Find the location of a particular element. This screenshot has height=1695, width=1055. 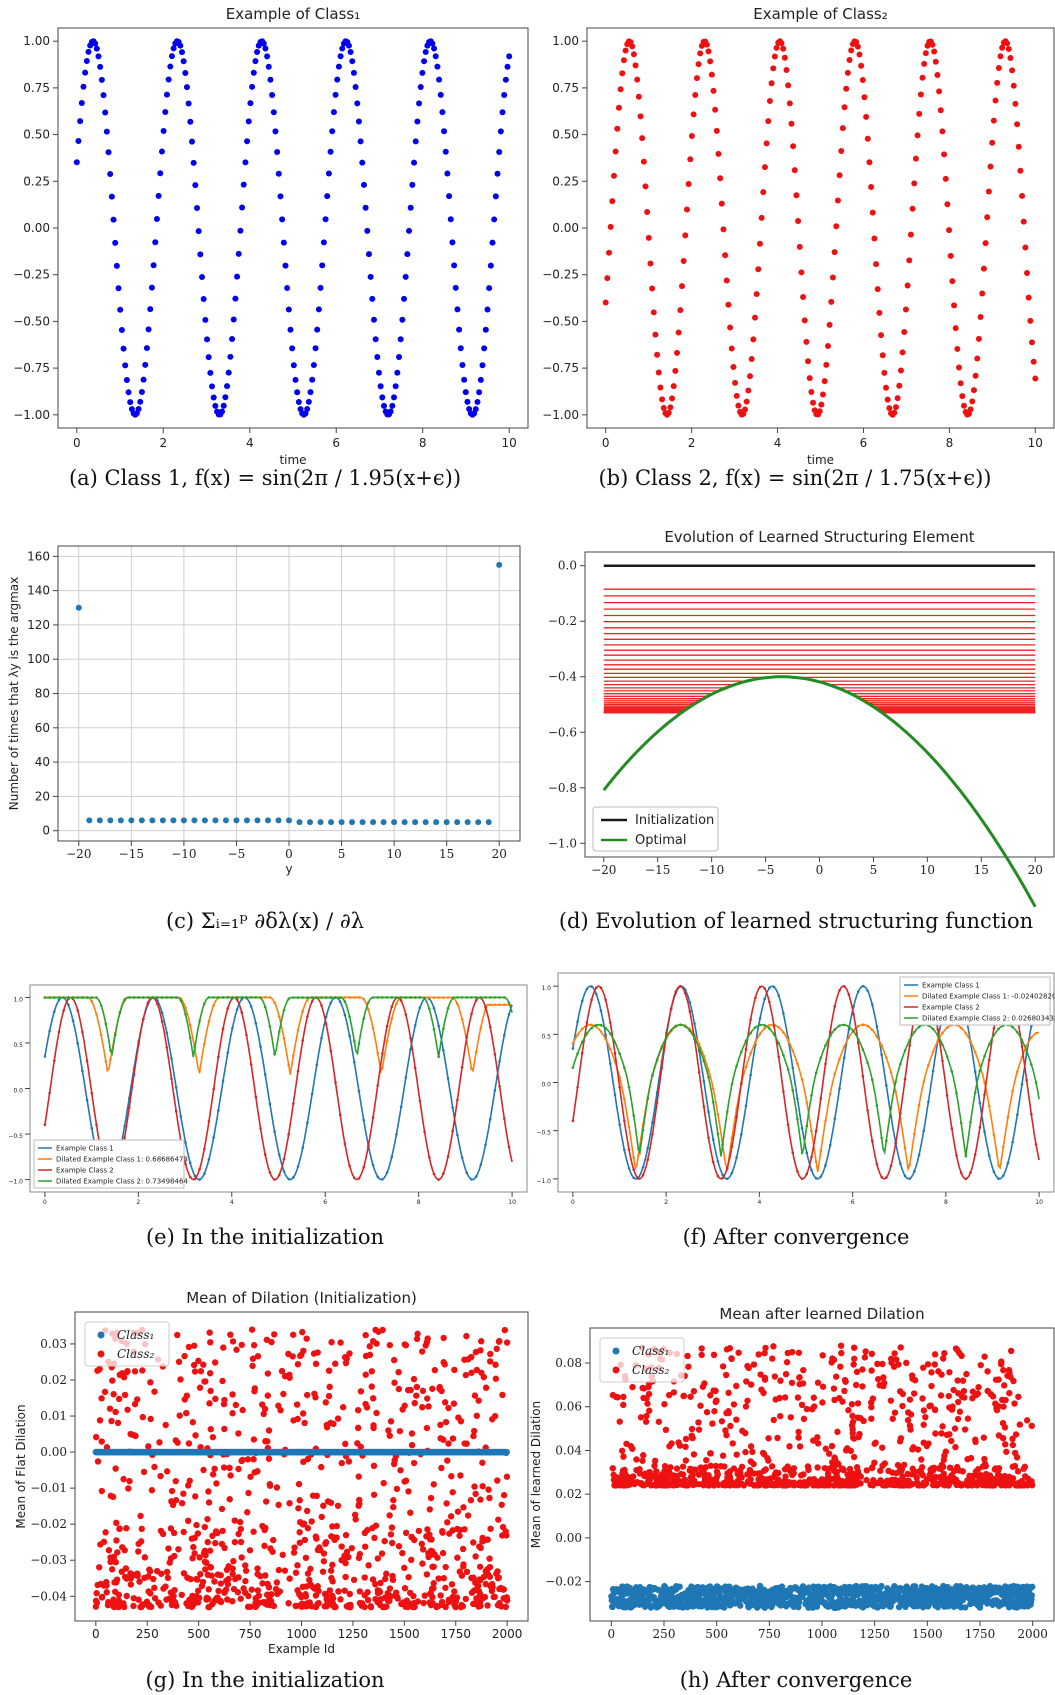

panel-b-axes-frame is located at coordinates (820, 228).